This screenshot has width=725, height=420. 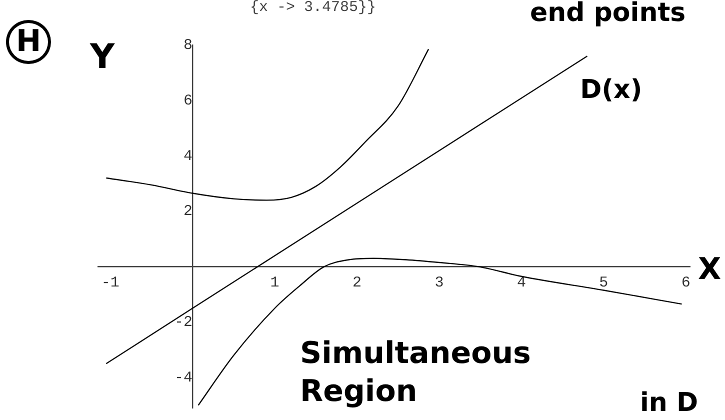 What do you see at coordinates (685, 283) in the screenshot?
I see `x-tick-label: 6` at bounding box center [685, 283].